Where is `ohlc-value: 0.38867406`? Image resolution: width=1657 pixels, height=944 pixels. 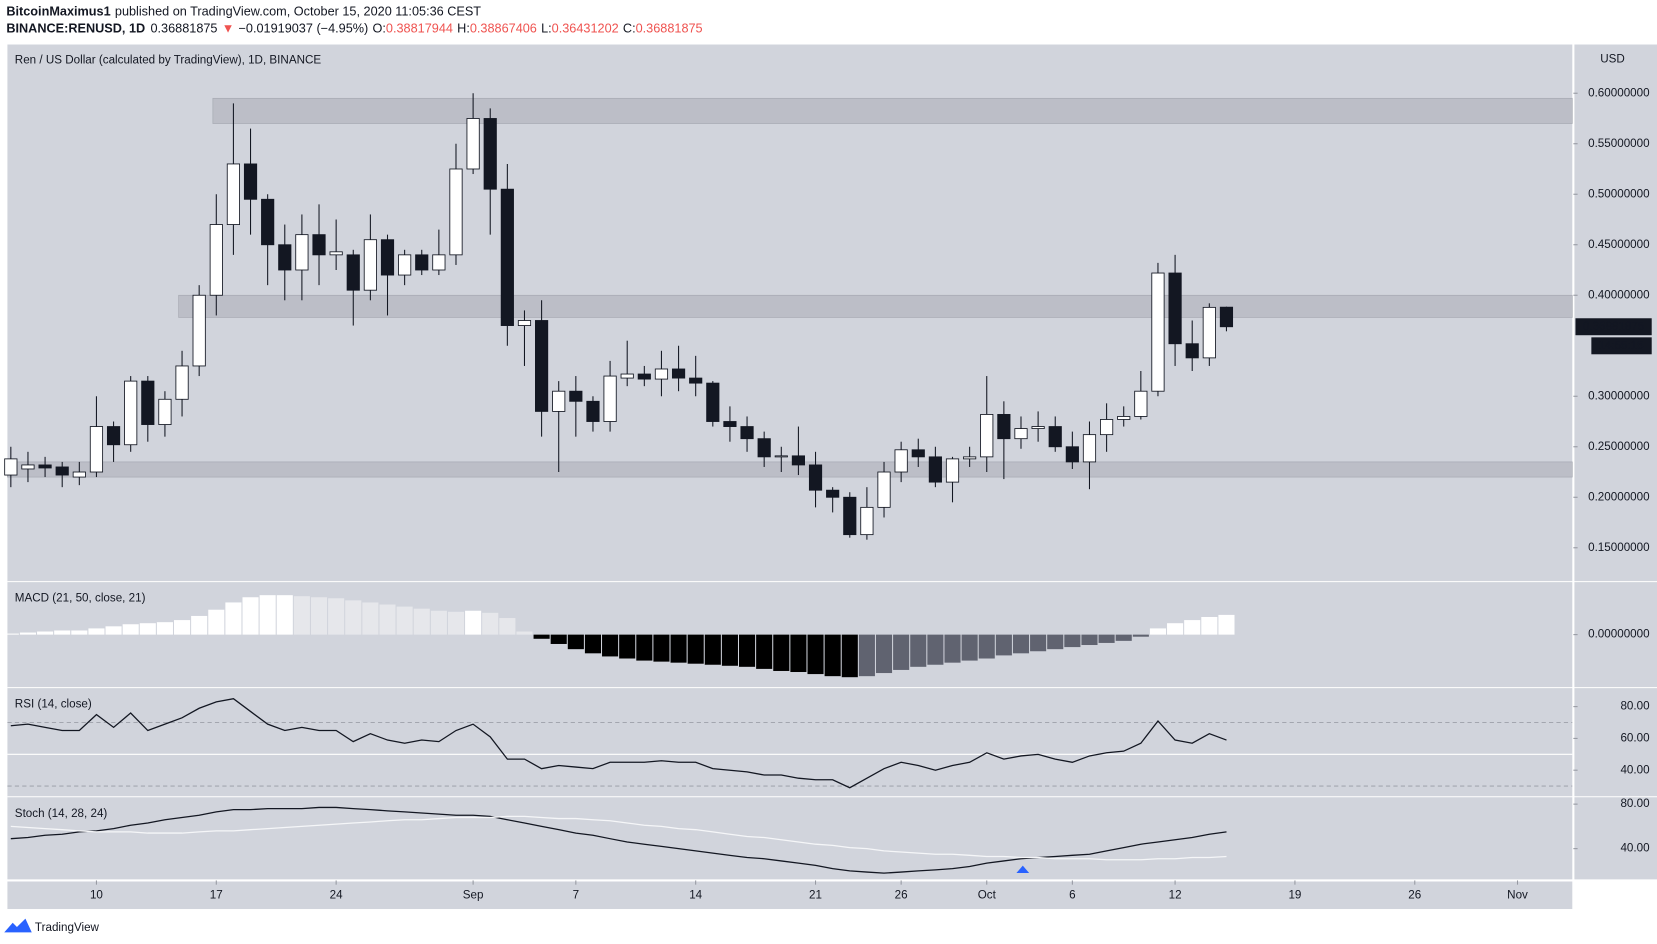
ohlc-value: 0.38867406 is located at coordinates (503, 29).